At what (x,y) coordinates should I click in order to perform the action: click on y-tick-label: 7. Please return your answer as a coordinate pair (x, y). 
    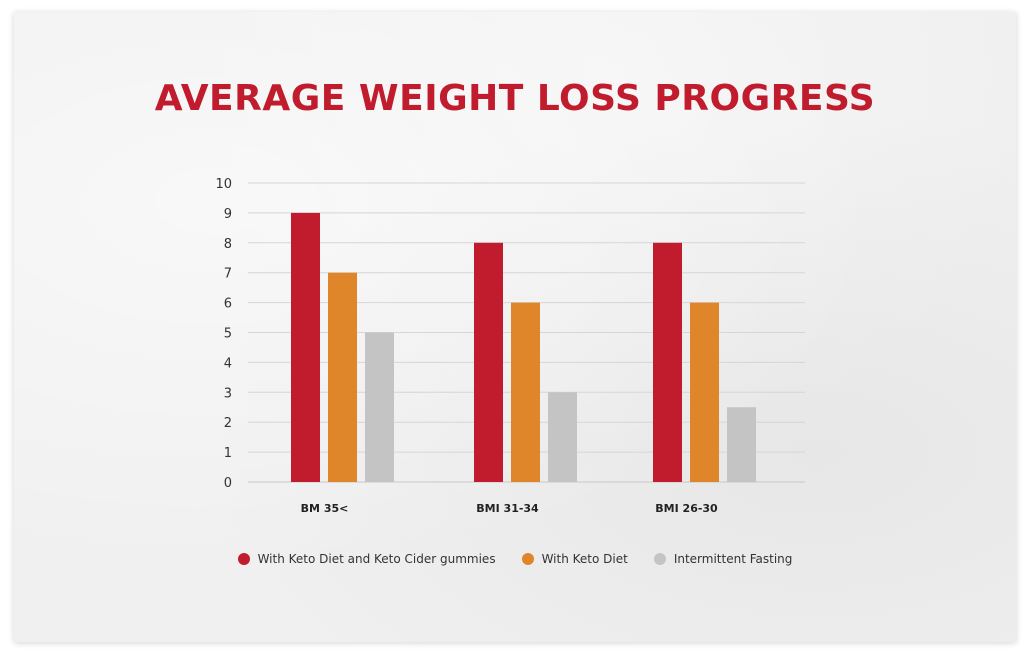
    Looking at the image, I should click on (228, 274).